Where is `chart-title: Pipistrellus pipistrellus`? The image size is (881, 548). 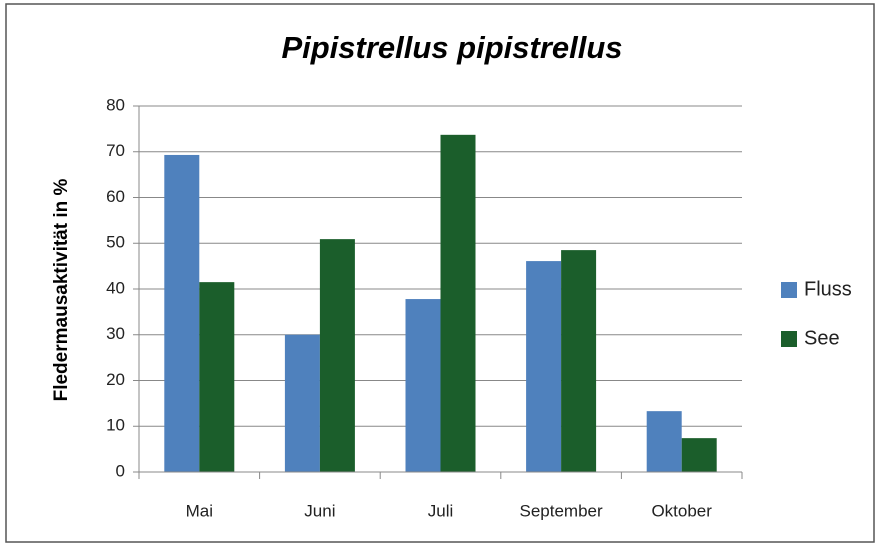 chart-title: Pipistrellus pipistrellus is located at coordinates (451, 47).